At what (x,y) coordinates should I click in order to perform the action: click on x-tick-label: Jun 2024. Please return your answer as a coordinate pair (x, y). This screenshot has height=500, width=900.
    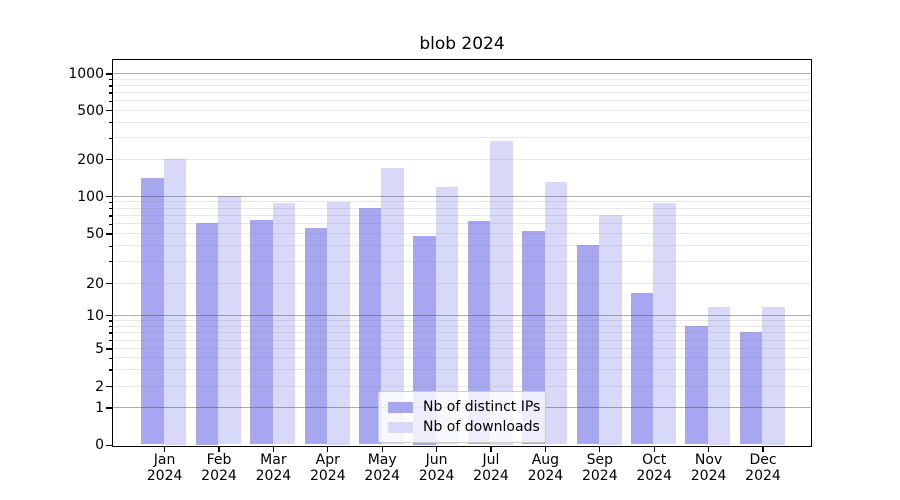
    Looking at the image, I should click on (436, 468).